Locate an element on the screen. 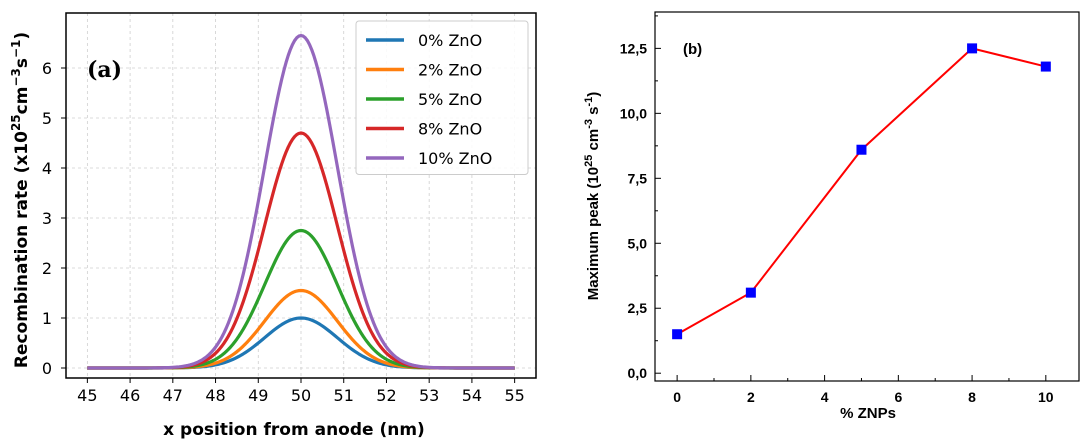 The width and height of the screenshot is (1091, 439). panel-a-x-ticks: 45 46 47 48 49 50 51 52 53 54 55 is located at coordinates (301, 391).